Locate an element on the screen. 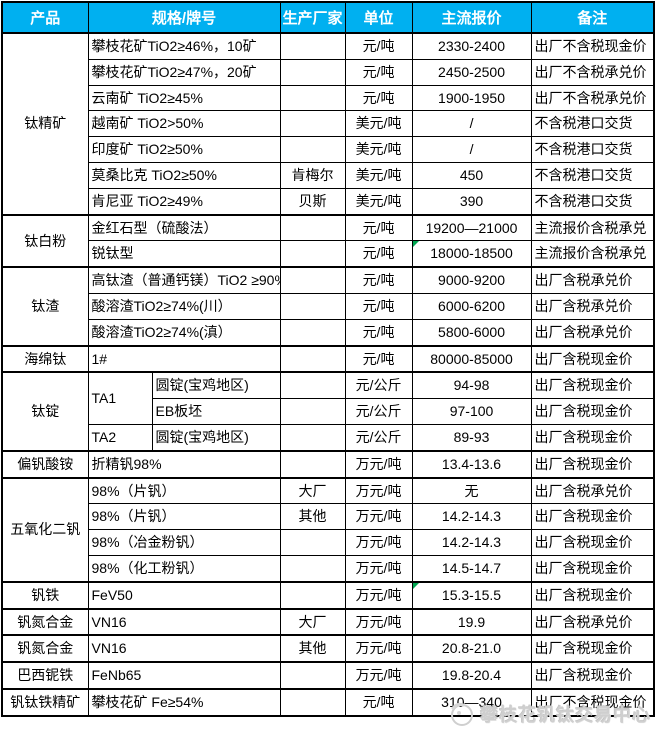 The width and height of the screenshot is (655, 739). spec-cell: VN16 is located at coordinates (184, 621).